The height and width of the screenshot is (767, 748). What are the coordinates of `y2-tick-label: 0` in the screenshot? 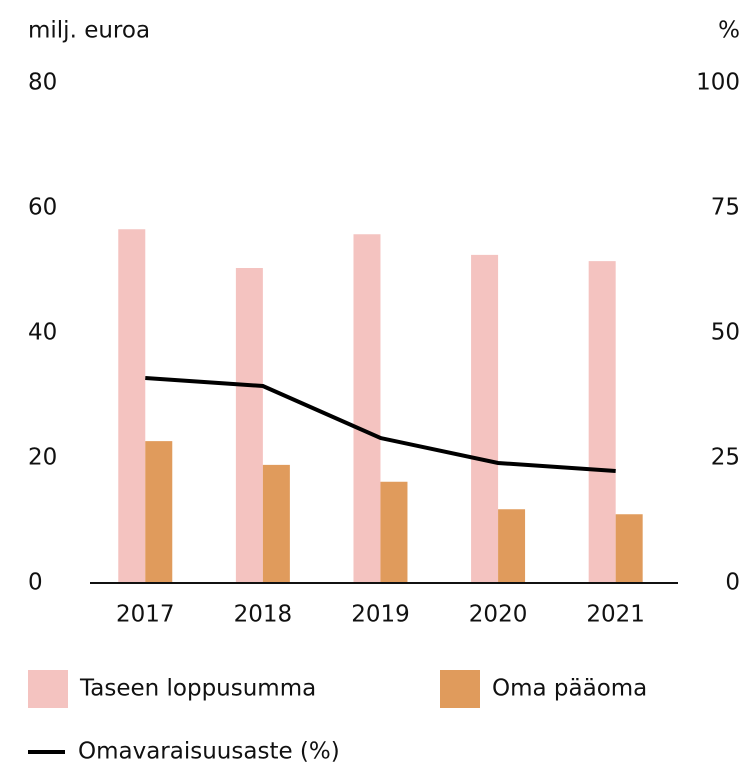 It's located at (732, 583).